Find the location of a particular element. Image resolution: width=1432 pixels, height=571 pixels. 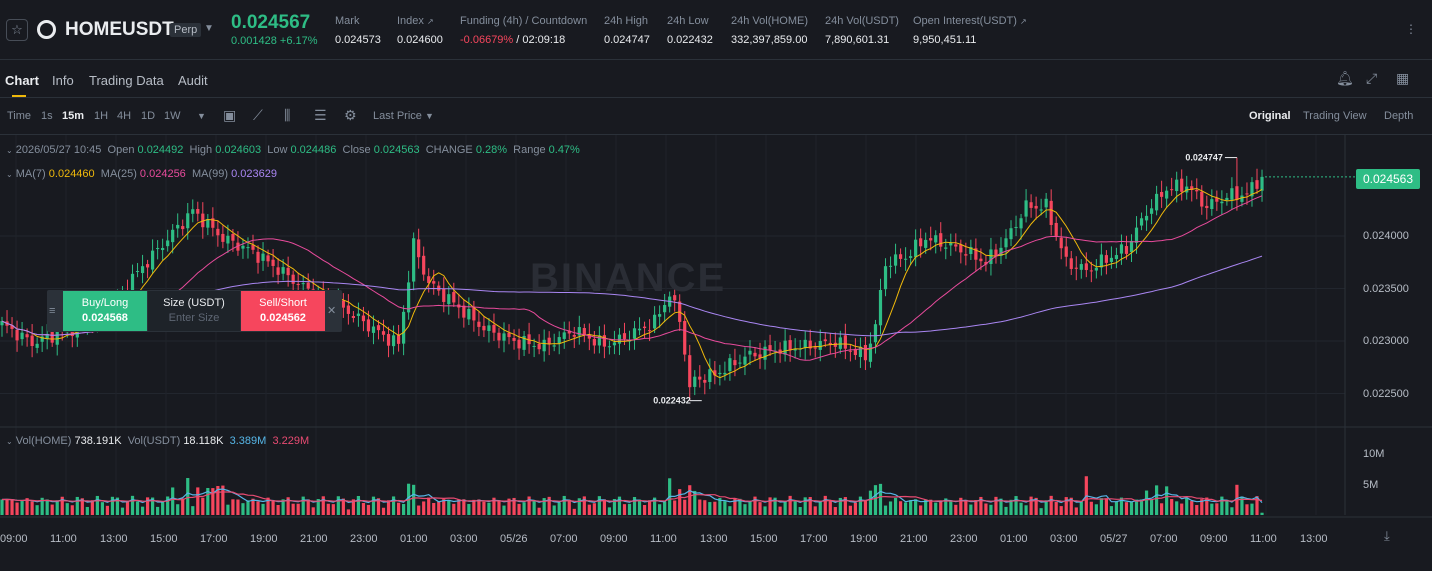

buy-long-button: Buy/Long 0.024568 is located at coordinates (105, 311).